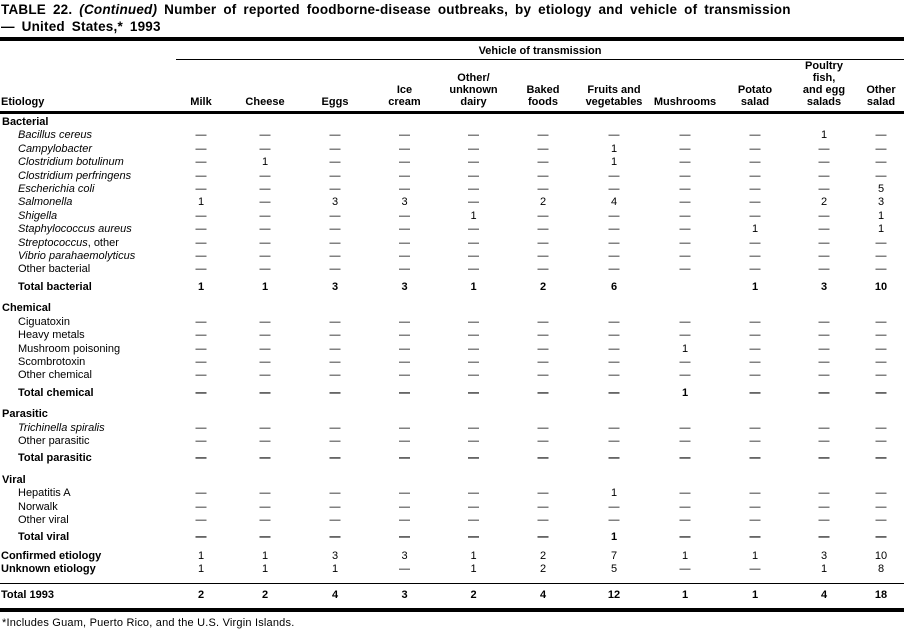 The height and width of the screenshot is (629, 904). What do you see at coordinates (452, 135) in the screenshot?
I see `table-row: Bacillus cereus — — — — — — — — — 1 —` at bounding box center [452, 135].